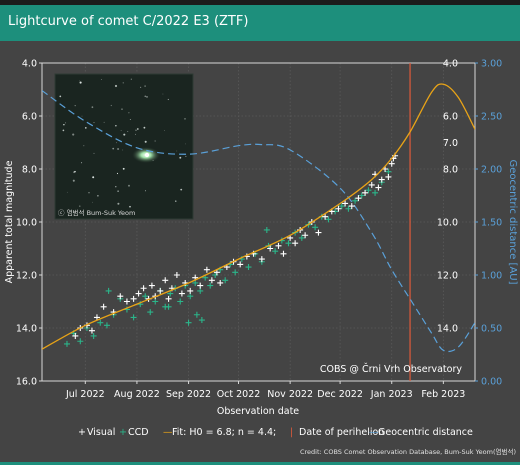 Image resolution: width=520 pixels, height=465 pixels. What do you see at coordinates (391, 394) in the screenshot?
I see `x-tick-label: Jan 2023` at bounding box center [391, 394].